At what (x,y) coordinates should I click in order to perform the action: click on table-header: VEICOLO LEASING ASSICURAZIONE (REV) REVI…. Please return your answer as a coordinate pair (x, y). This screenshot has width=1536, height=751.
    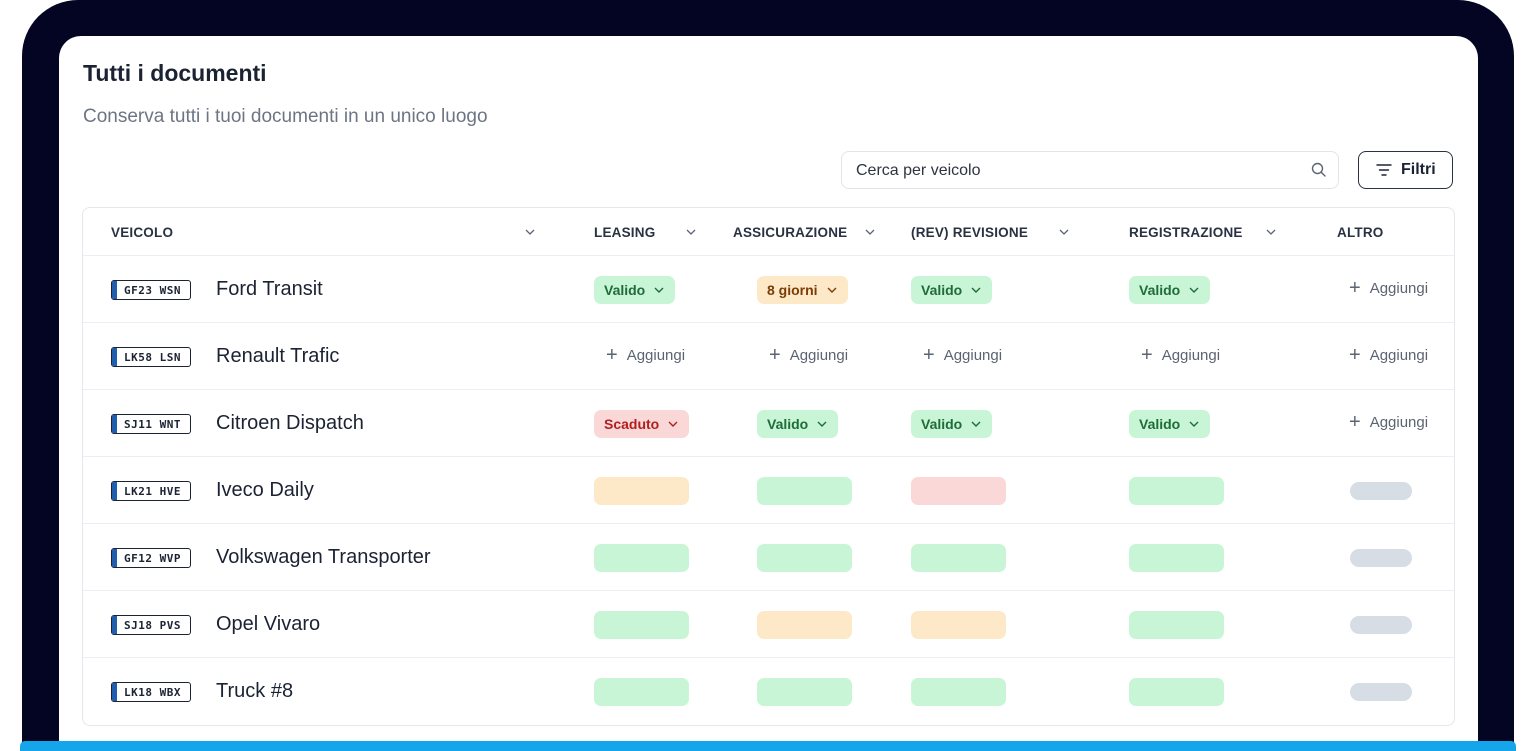
    Looking at the image, I should click on (768, 232).